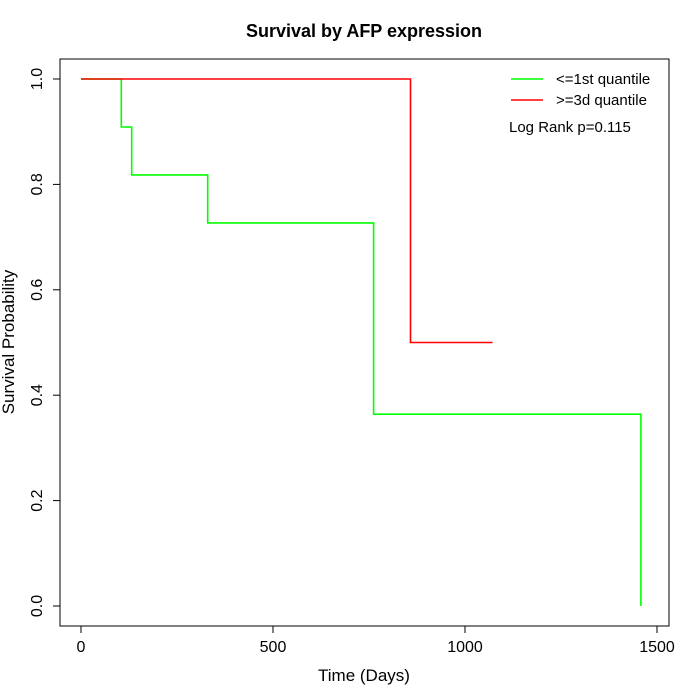 The height and width of the screenshot is (700, 700). I want to click on x-tick-label: 0, so click(81, 647).